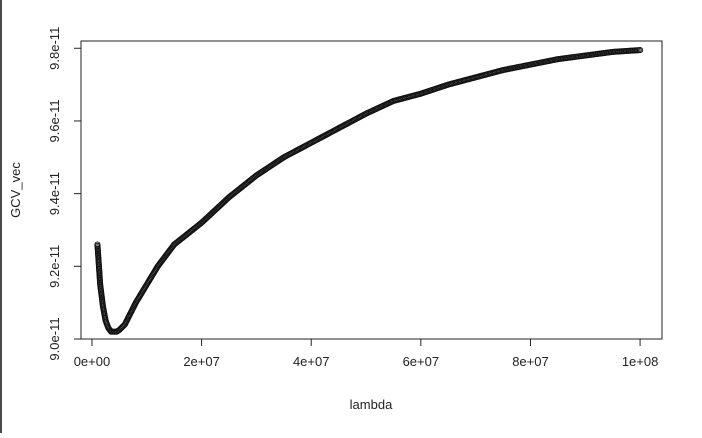  What do you see at coordinates (54, 120) in the screenshot?
I see `y-tick-label: 9.6e-11` at bounding box center [54, 120].